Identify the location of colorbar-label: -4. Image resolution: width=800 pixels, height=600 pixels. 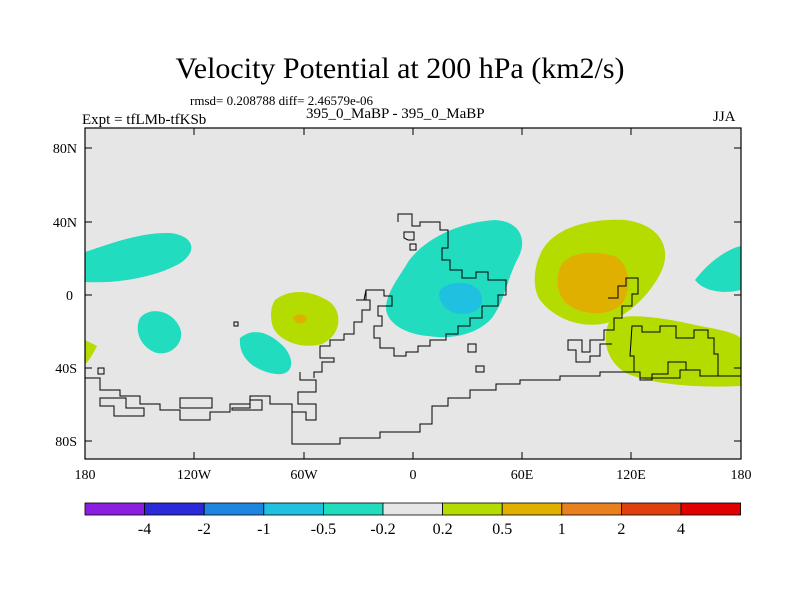
(144, 529).